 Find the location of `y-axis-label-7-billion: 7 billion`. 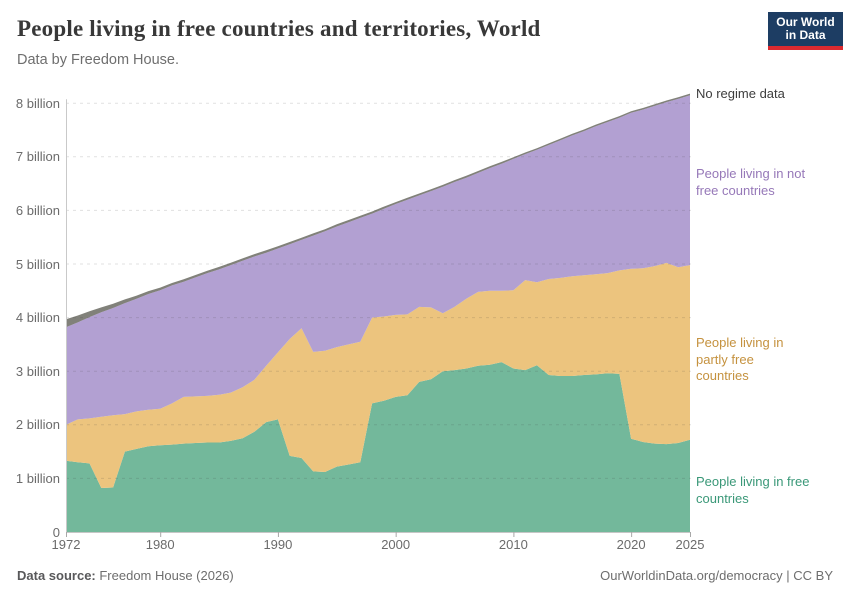

y-axis-label-7-billion: 7 billion is located at coordinates (37, 157).